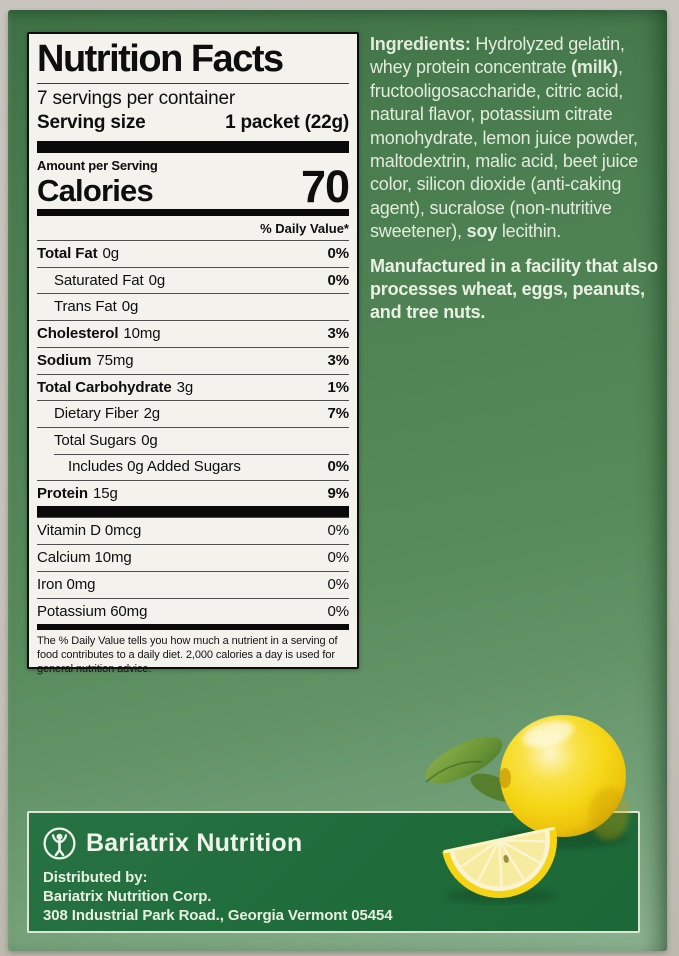 This screenshot has width=679, height=956. What do you see at coordinates (499, 862) in the screenshot?
I see `lemon-wedge` at bounding box center [499, 862].